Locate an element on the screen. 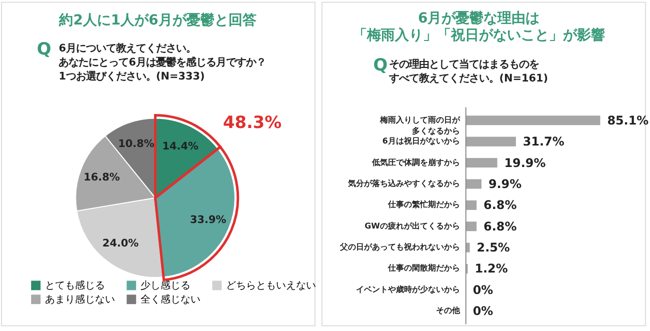 The height and width of the screenshot is (331, 650). chart-subtitle: その理由として当てはまるものをすべて教えてください。(N=161) is located at coordinates (468, 71).